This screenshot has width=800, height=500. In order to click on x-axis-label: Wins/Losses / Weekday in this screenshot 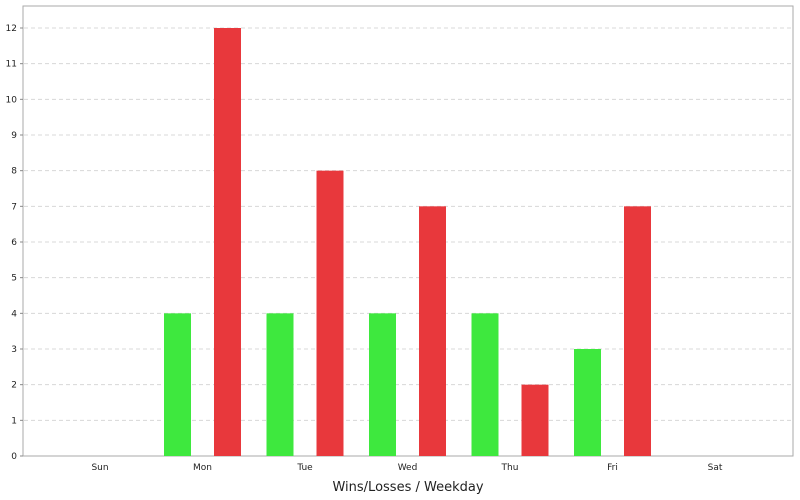, I will do `click(407, 487)`.